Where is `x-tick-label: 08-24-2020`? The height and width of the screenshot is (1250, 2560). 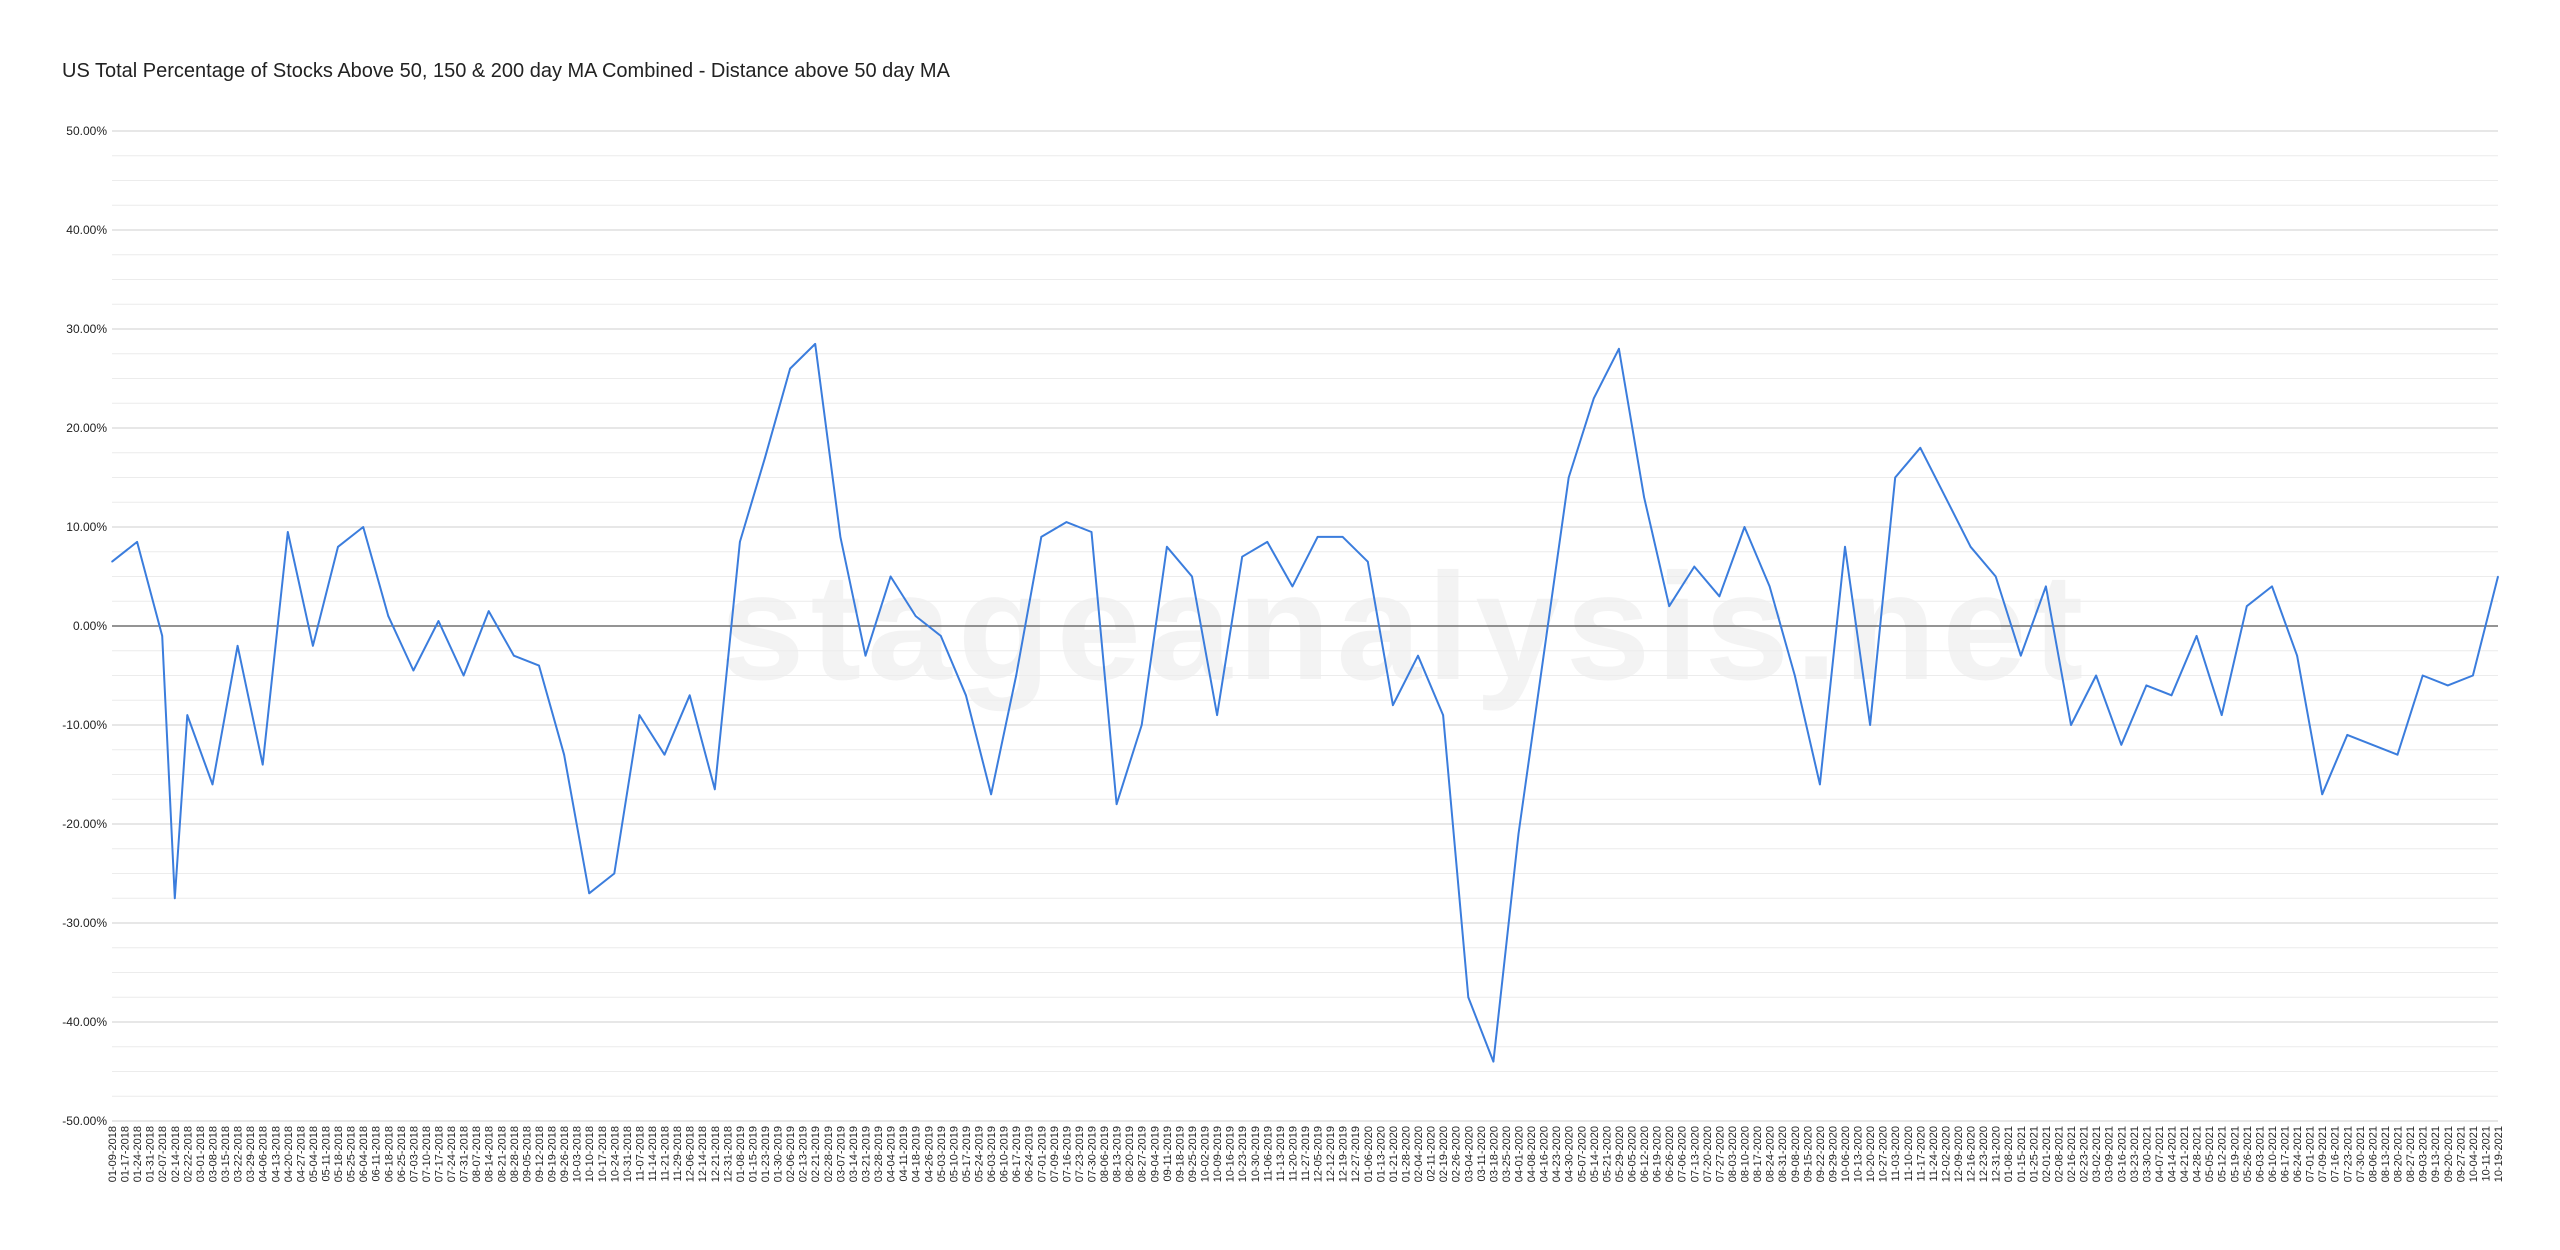
x-tick-label: 08-24-2020 is located at coordinates (1771, 1154).